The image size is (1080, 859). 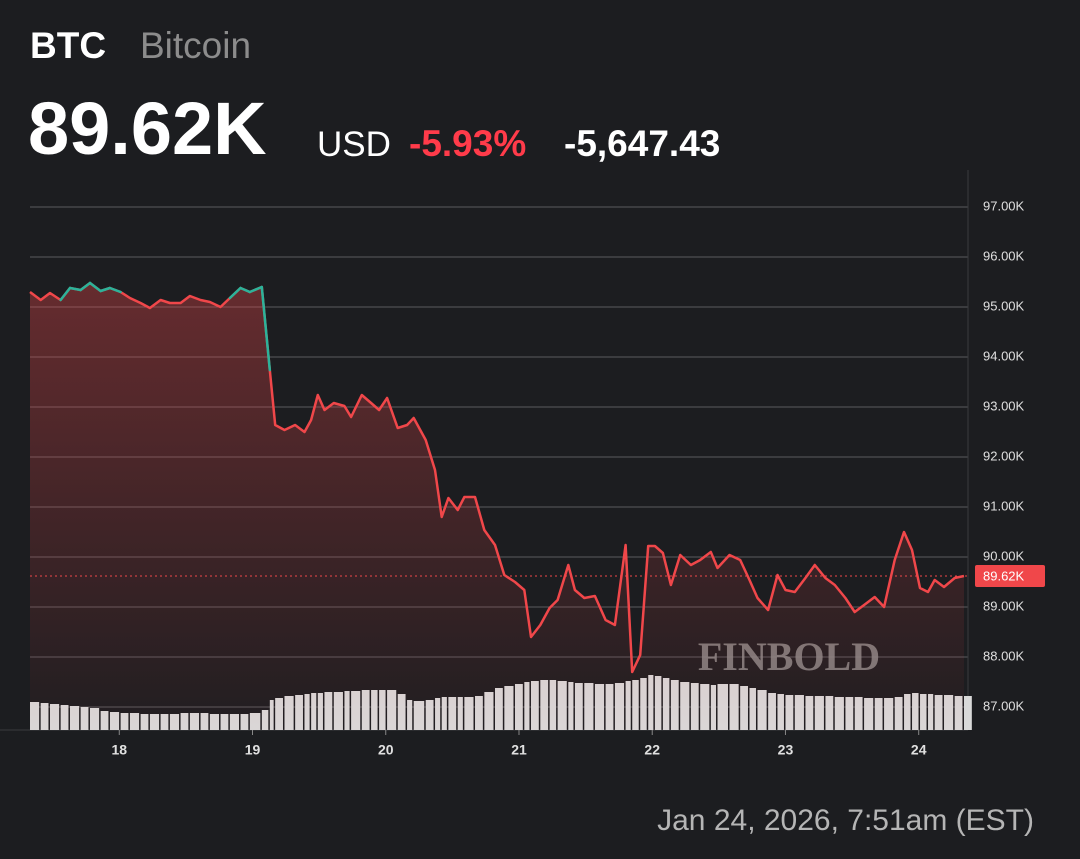 What do you see at coordinates (652, 750) in the screenshot?
I see `x-tick-label: 22` at bounding box center [652, 750].